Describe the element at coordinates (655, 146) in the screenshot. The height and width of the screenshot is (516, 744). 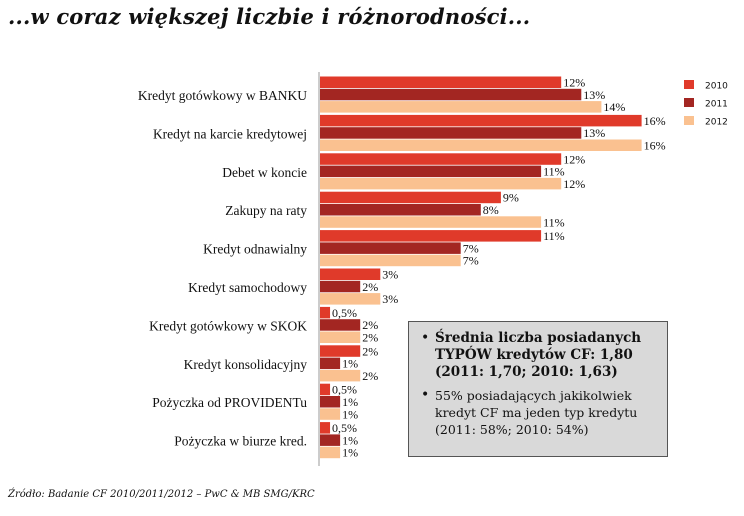
I see `value-label-2012-1: 16%` at that location.